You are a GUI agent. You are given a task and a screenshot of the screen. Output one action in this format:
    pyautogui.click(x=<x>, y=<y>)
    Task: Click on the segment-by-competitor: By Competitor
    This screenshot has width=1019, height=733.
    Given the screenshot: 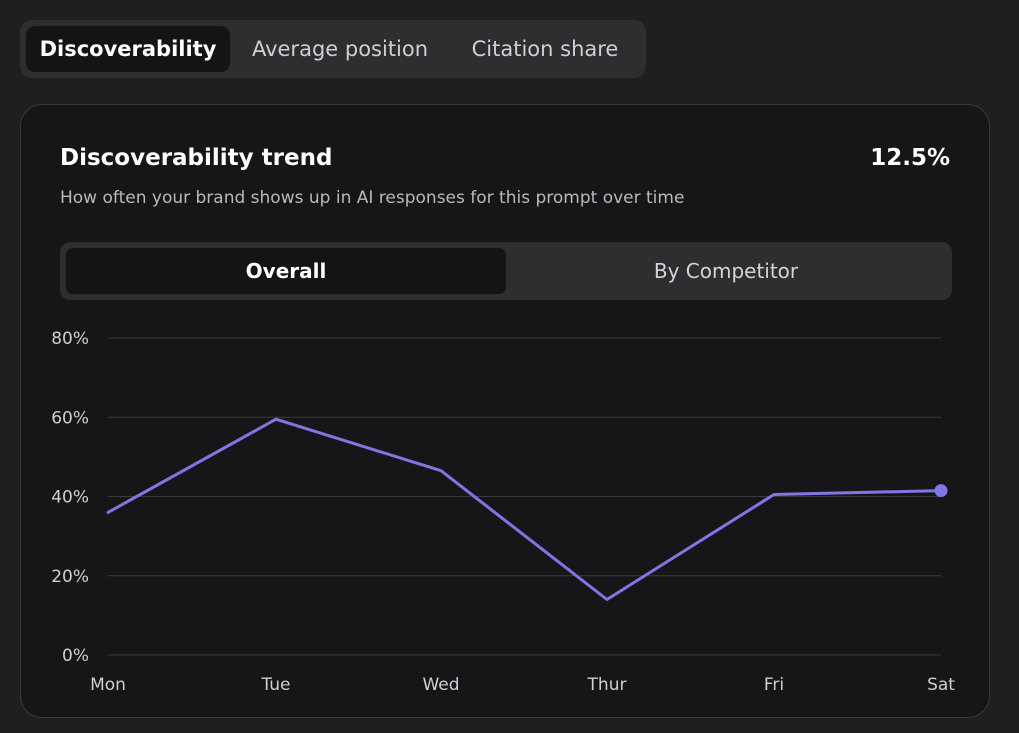 What is the action you would take?
    pyautogui.click(x=726, y=271)
    